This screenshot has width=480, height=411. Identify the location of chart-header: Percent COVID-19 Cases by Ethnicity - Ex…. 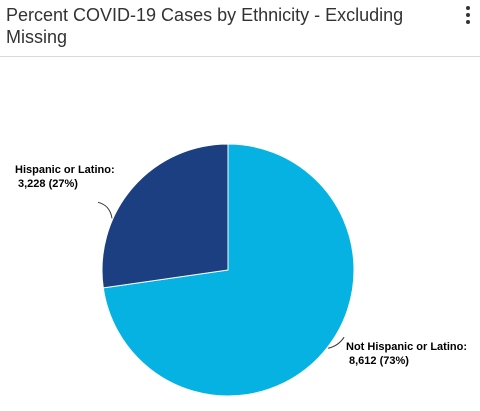
(240, 28).